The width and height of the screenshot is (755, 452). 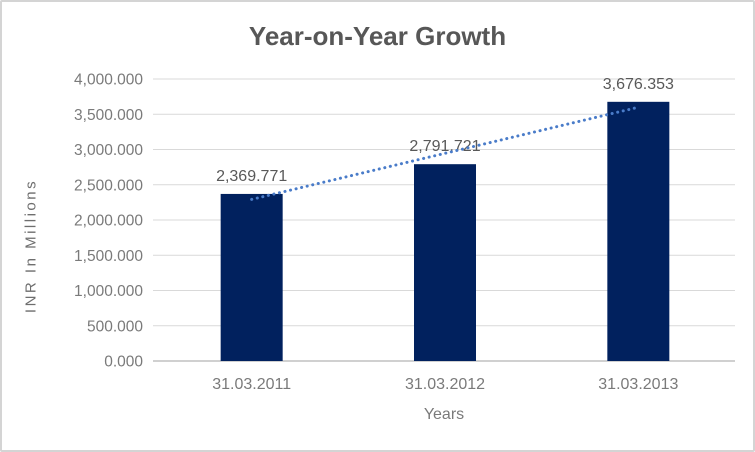 What do you see at coordinates (251, 176) in the screenshot?
I see `data-label: 2,369.771` at bounding box center [251, 176].